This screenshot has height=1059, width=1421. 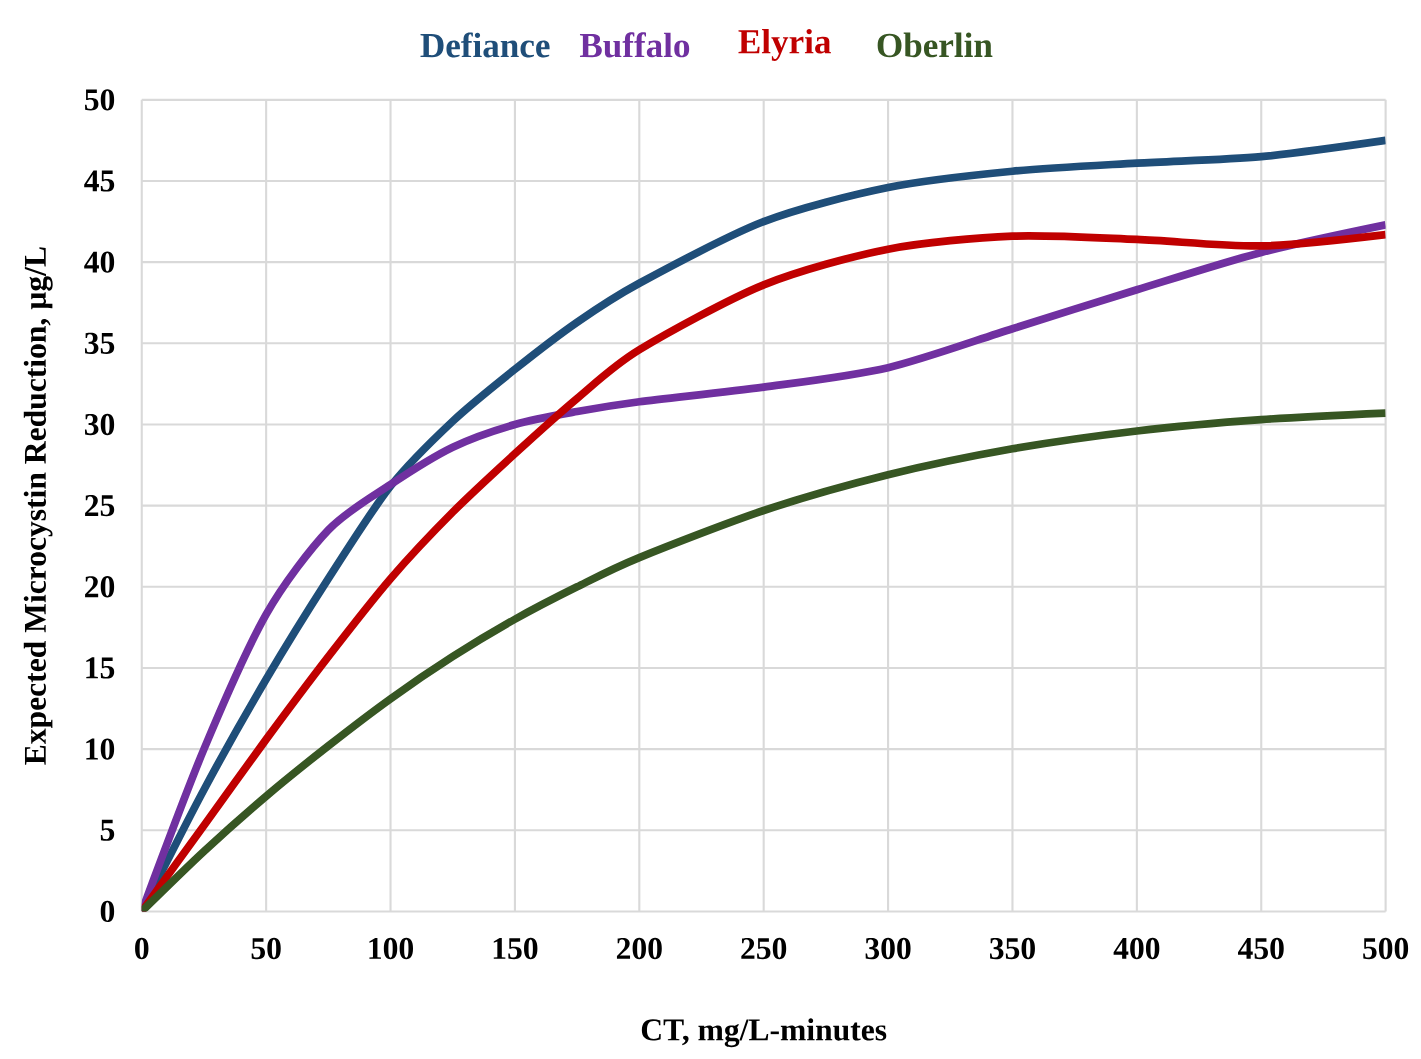 I want to click on x-tick-label: 450, so click(x=1261, y=948).